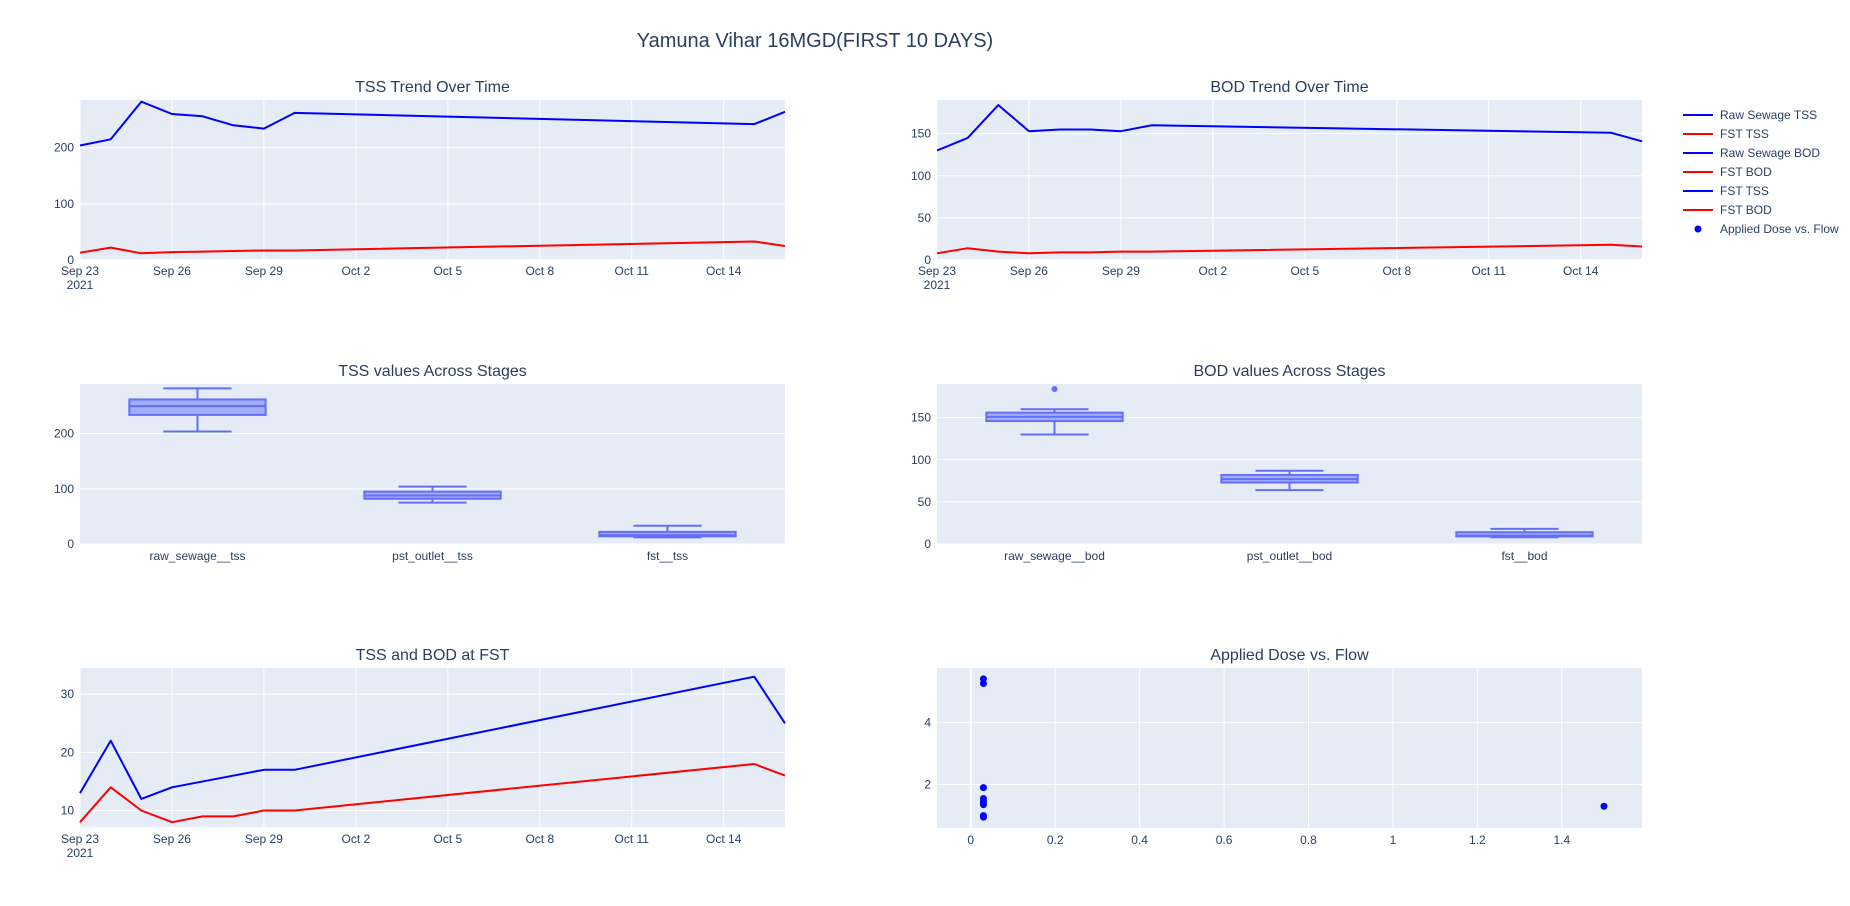 The image size is (1850, 906). What do you see at coordinates (1477, 840) in the screenshot?
I see `x-tick-label: 1.2` at bounding box center [1477, 840].